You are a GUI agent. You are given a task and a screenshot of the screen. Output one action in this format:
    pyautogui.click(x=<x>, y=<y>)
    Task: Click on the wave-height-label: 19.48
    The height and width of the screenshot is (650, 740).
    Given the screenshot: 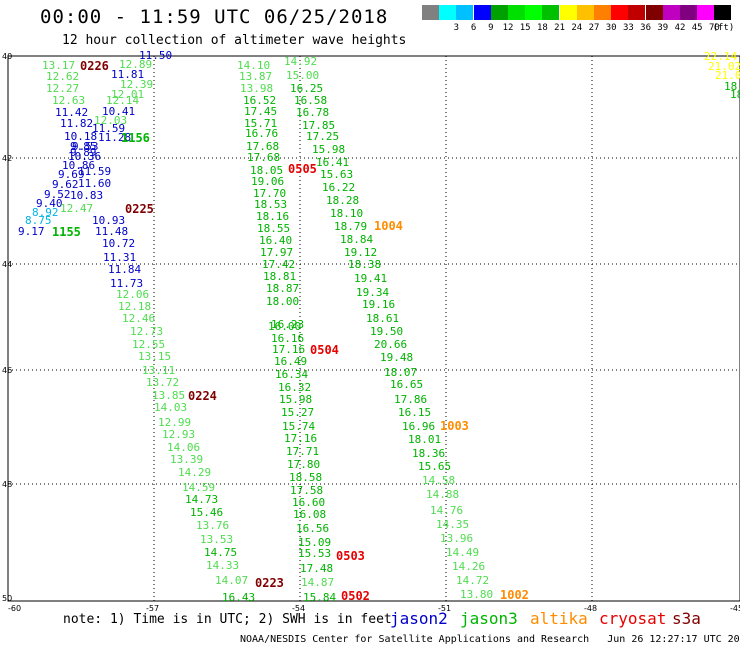 What is the action you would take?
    pyautogui.click(x=396, y=357)
    